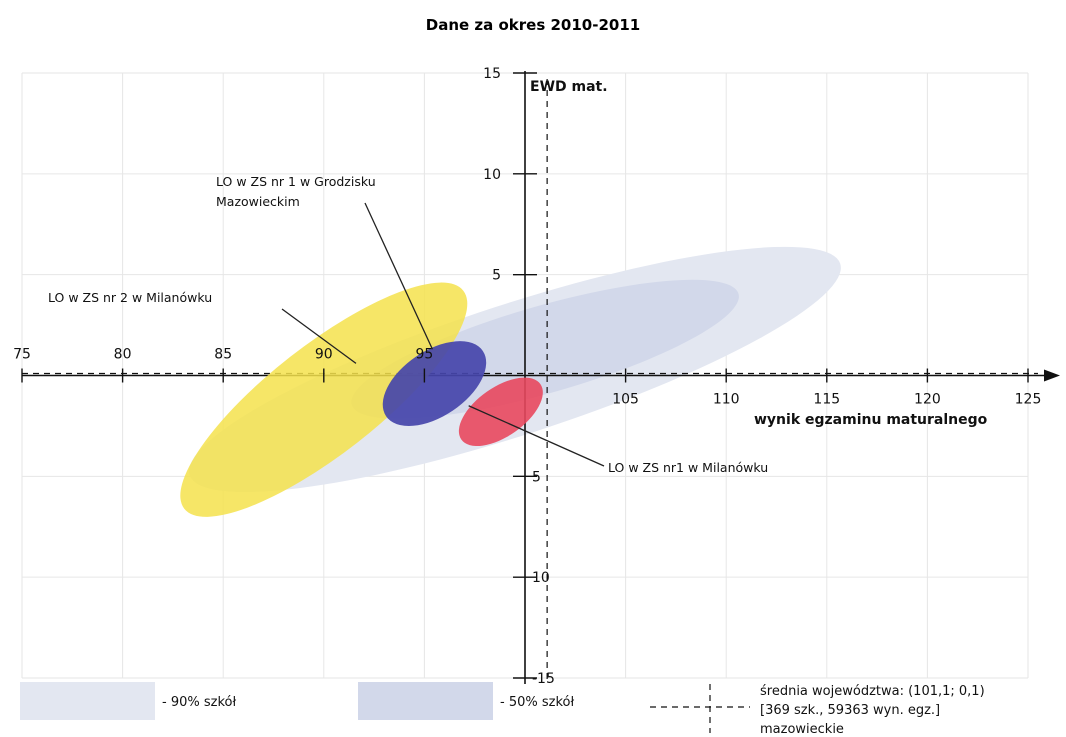 The image size is (1066, 737). I want to click on annotation-label: LO w ZS nr 2 w Milanówku, so click(130, 297).